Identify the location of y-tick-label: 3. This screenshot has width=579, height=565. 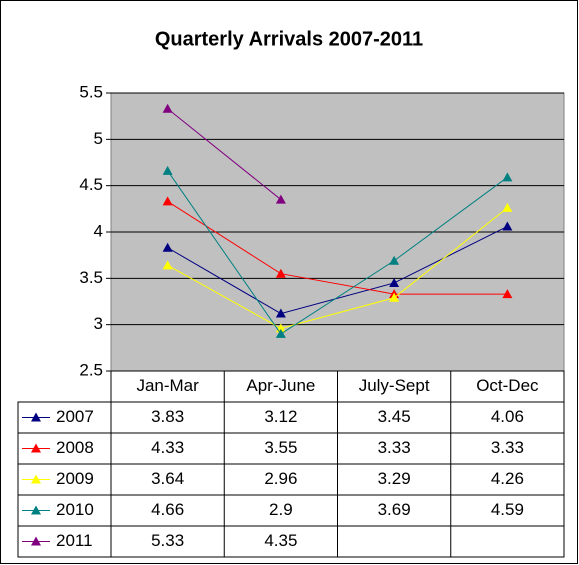
(98, 323).